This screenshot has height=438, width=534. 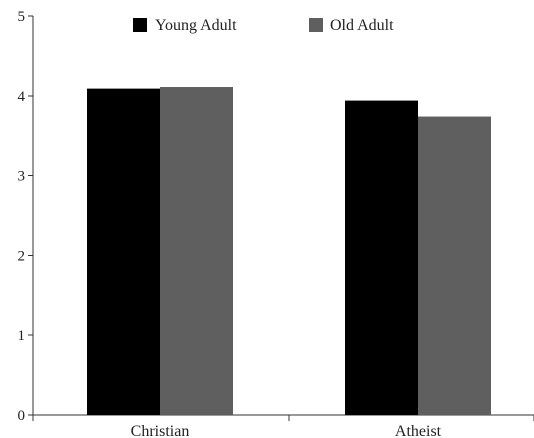 What do you see at coordinates (316, 25) in the screenshot?
I see `legend-swatch-old-adult` at bounding box center [316, 25].